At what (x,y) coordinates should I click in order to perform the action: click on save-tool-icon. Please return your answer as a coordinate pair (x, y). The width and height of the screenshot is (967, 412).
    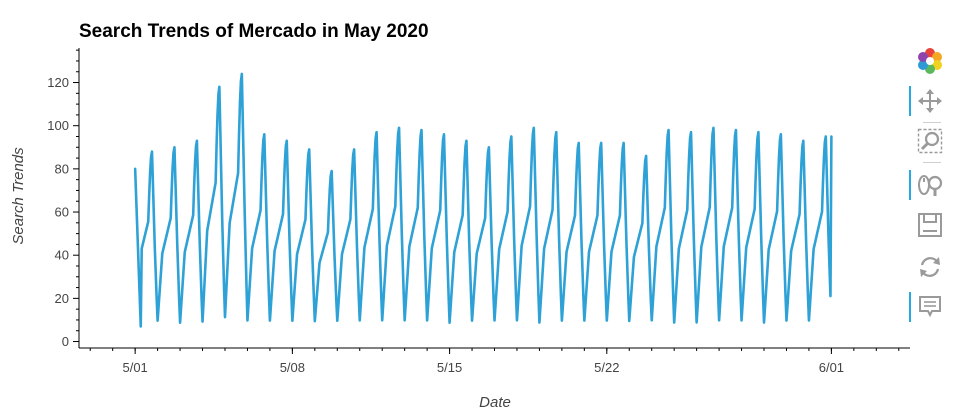
    Looking at the image, I should click on (930, 225).